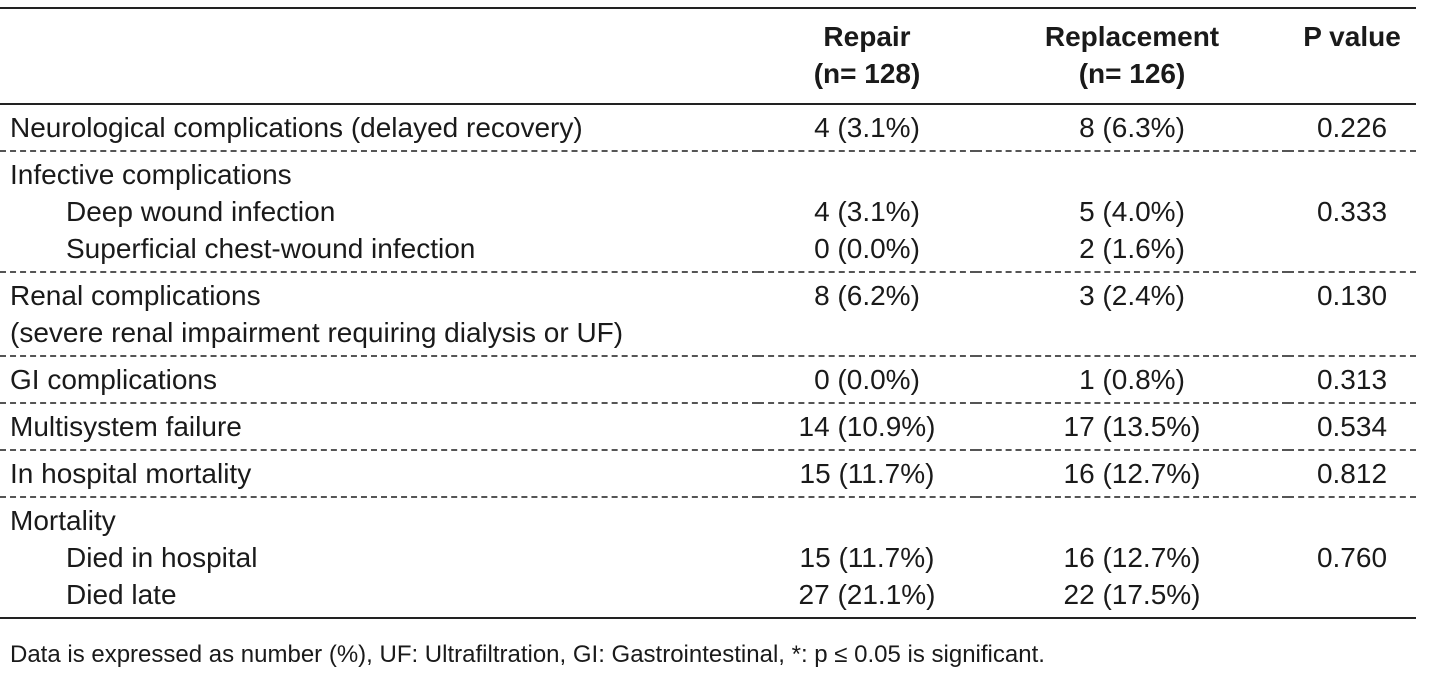  Describe the element at coordinates (1132, 295) in the screenshot. I see `replacement-value: 3 (2.4%)` at that location.